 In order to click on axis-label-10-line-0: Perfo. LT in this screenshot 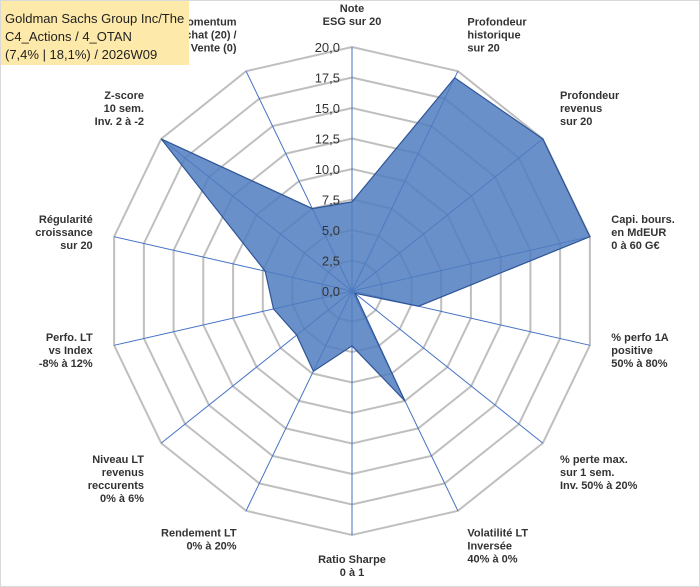, I will do `click(69, 338)`.